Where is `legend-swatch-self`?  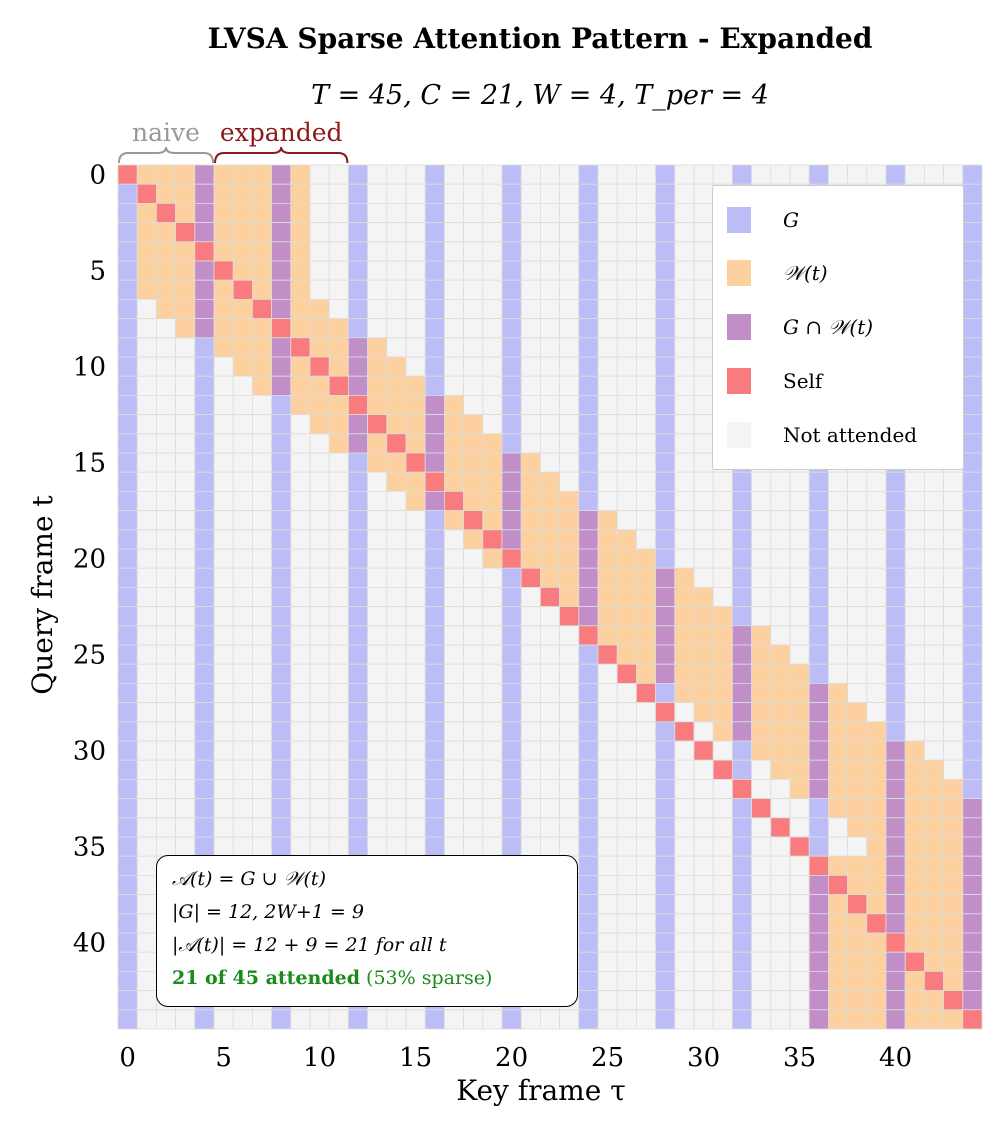 legend-swatch-self is located at coordinates (739, 381).